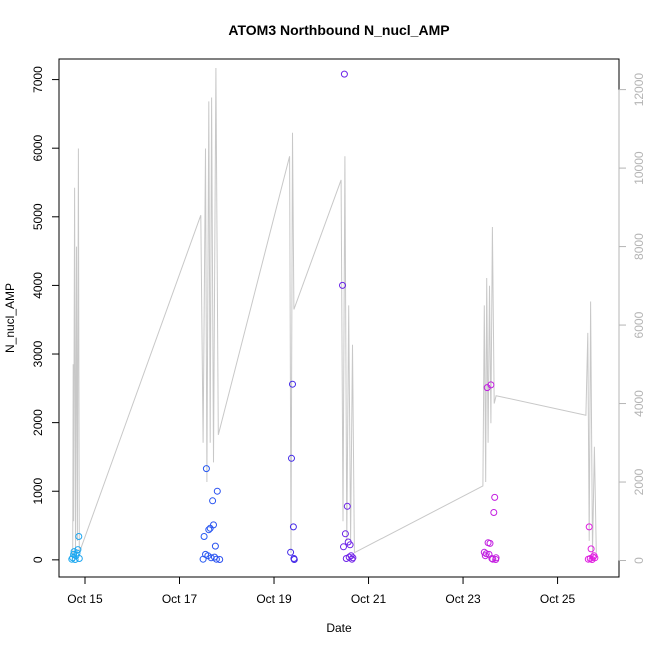  What do you see at coordinates (639, 481) in the screenshot?
I see `y2-tick-label: 2000` at bounding box center [639, 481].